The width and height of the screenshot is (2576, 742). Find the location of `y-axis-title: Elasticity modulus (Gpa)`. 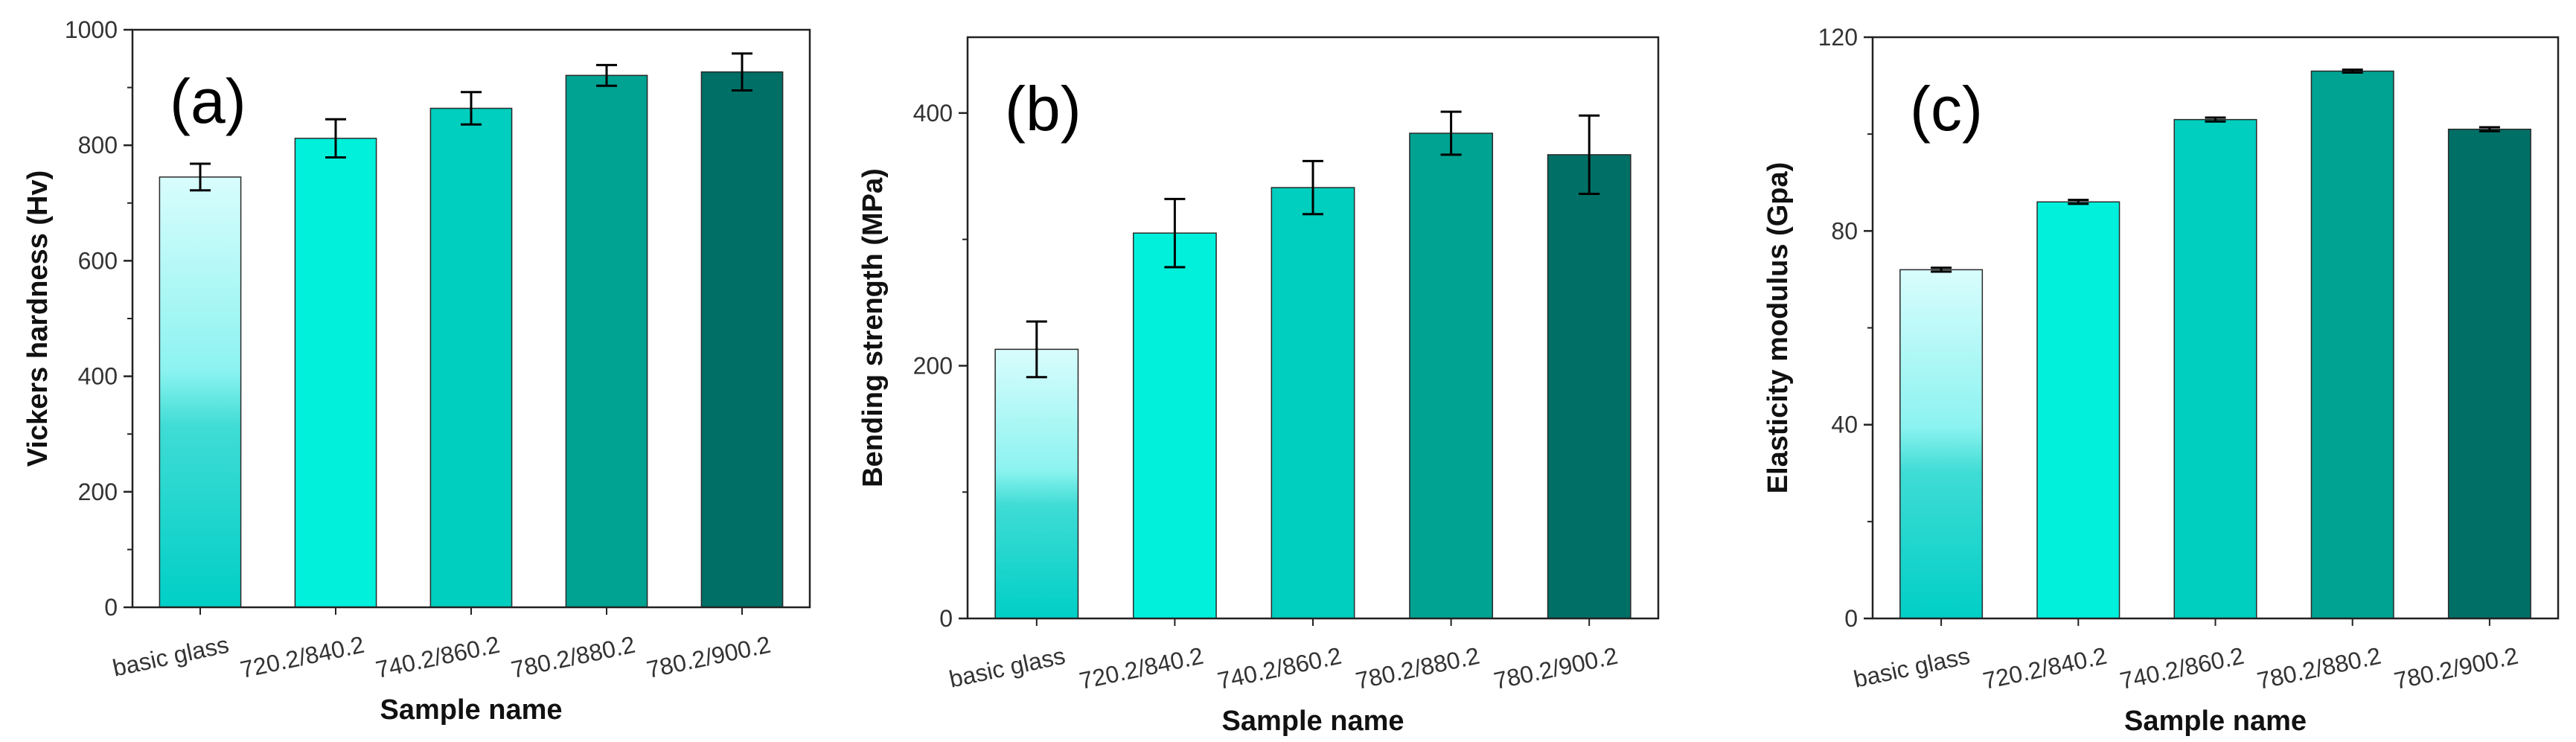

y-axis-title: Elasticity modulus (Gpa) is located at coordinates (1778, 328).